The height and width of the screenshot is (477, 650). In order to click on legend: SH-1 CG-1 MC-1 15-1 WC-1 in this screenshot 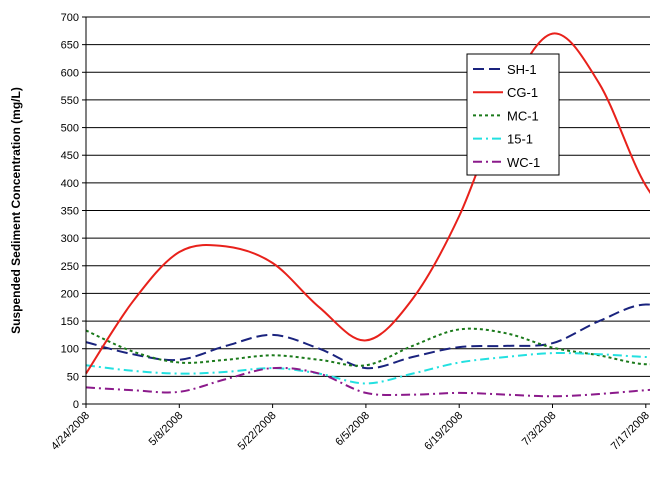, I will do `click(513, 114)`.